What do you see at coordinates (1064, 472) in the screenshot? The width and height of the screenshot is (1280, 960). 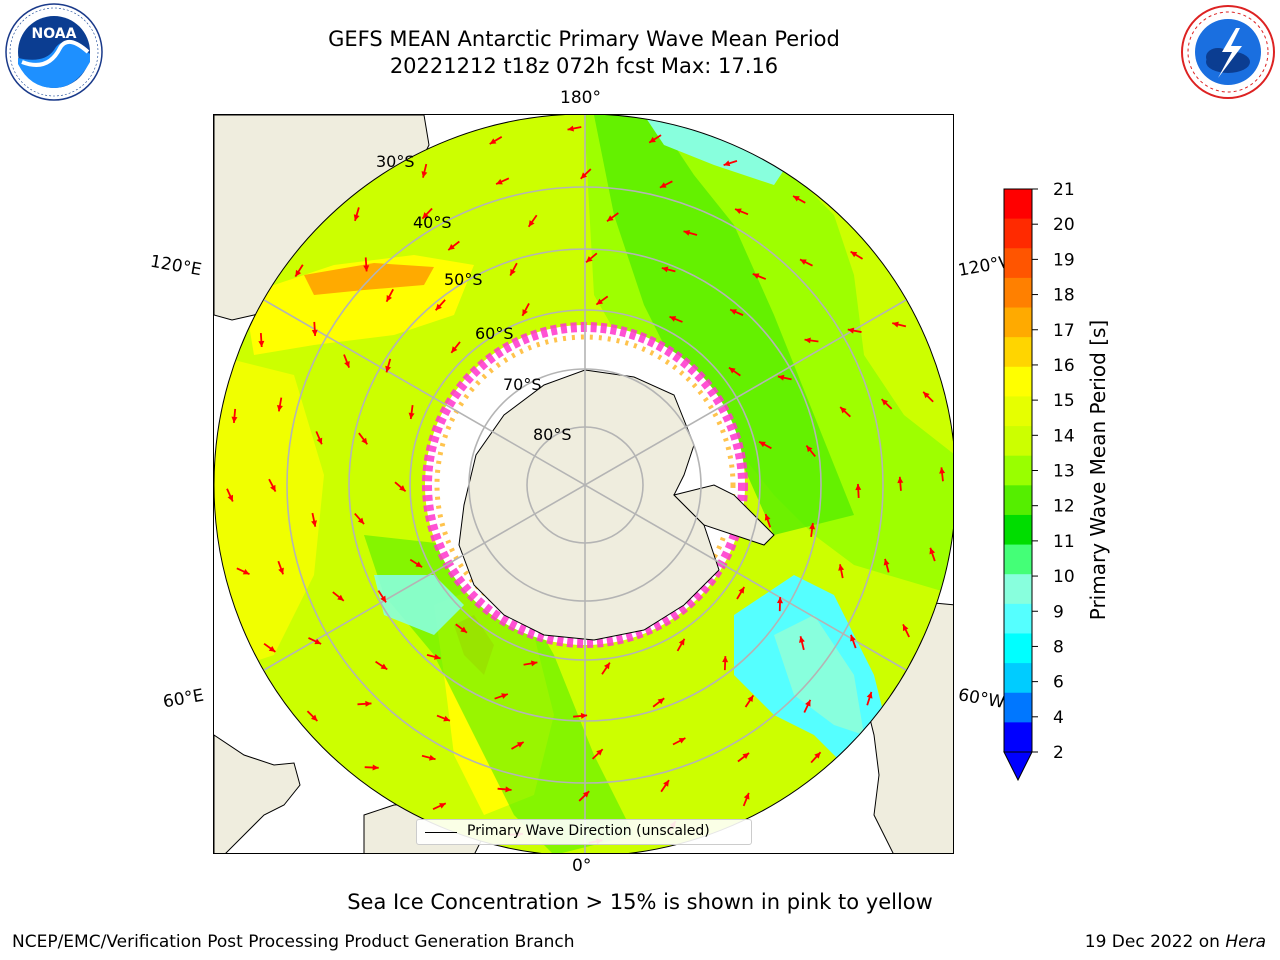 I see `colorbar-tick-label: 13` at bounding box center [1064, 472].